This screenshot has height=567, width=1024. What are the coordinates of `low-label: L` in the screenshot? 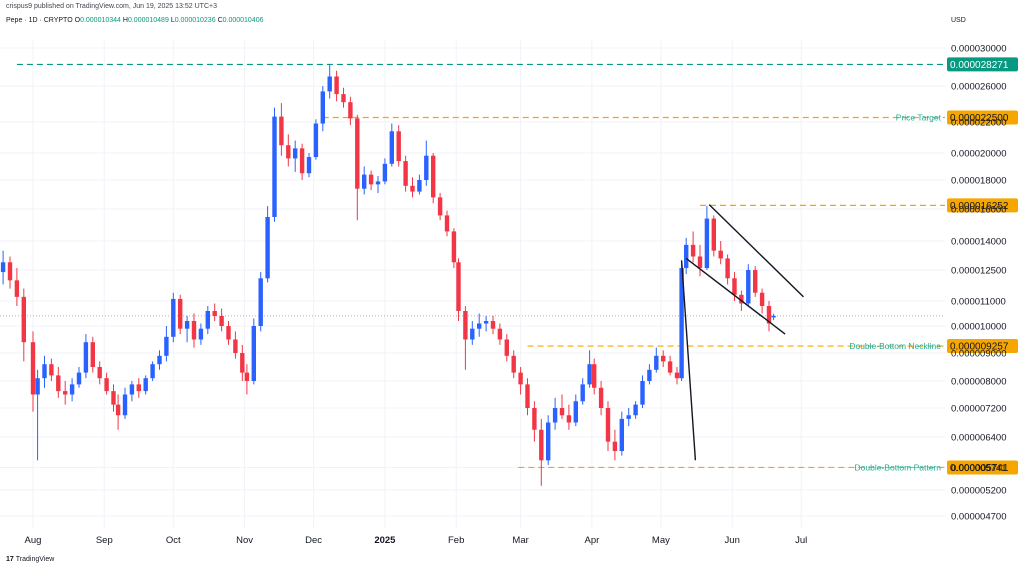 It's located at (172, 20).